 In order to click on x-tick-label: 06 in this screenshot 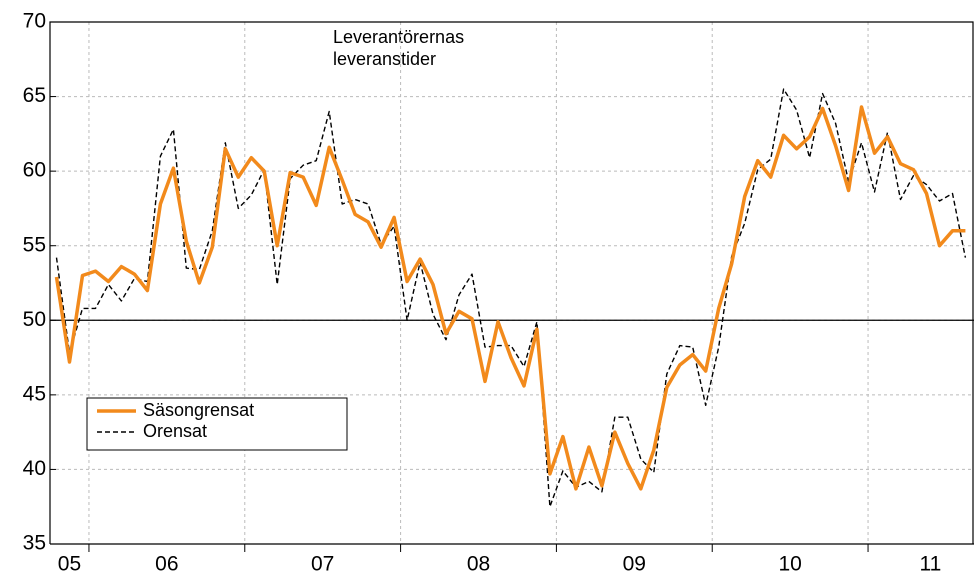, I will do `click(166, 564)`.